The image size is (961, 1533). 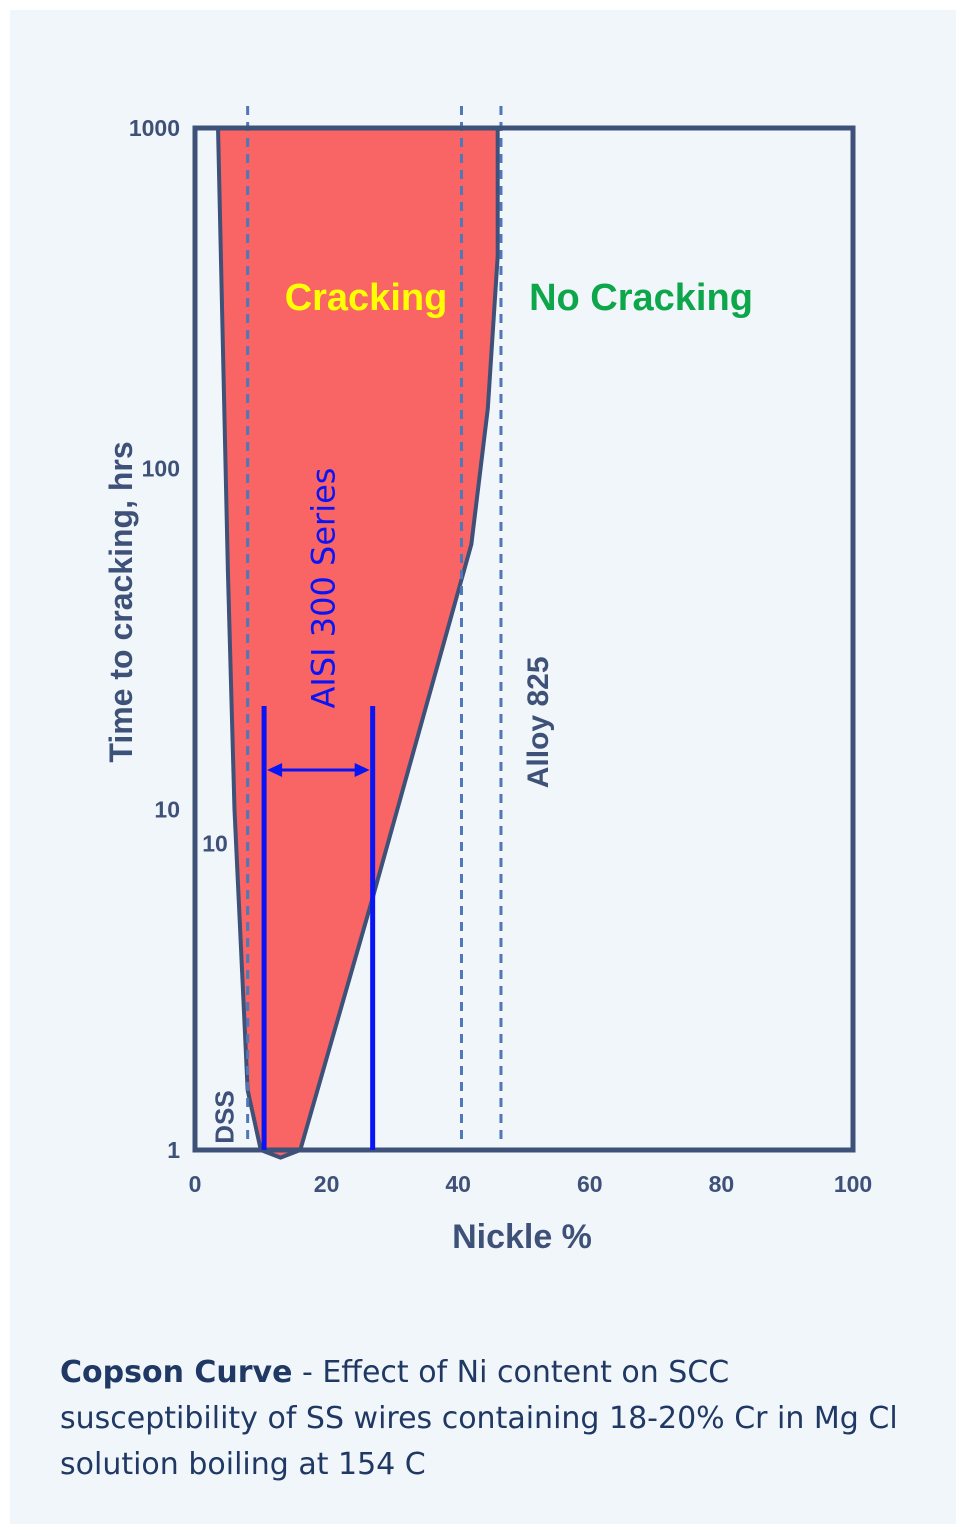 I want to click on y-tick-label: 100, so click(x=161, y=469).